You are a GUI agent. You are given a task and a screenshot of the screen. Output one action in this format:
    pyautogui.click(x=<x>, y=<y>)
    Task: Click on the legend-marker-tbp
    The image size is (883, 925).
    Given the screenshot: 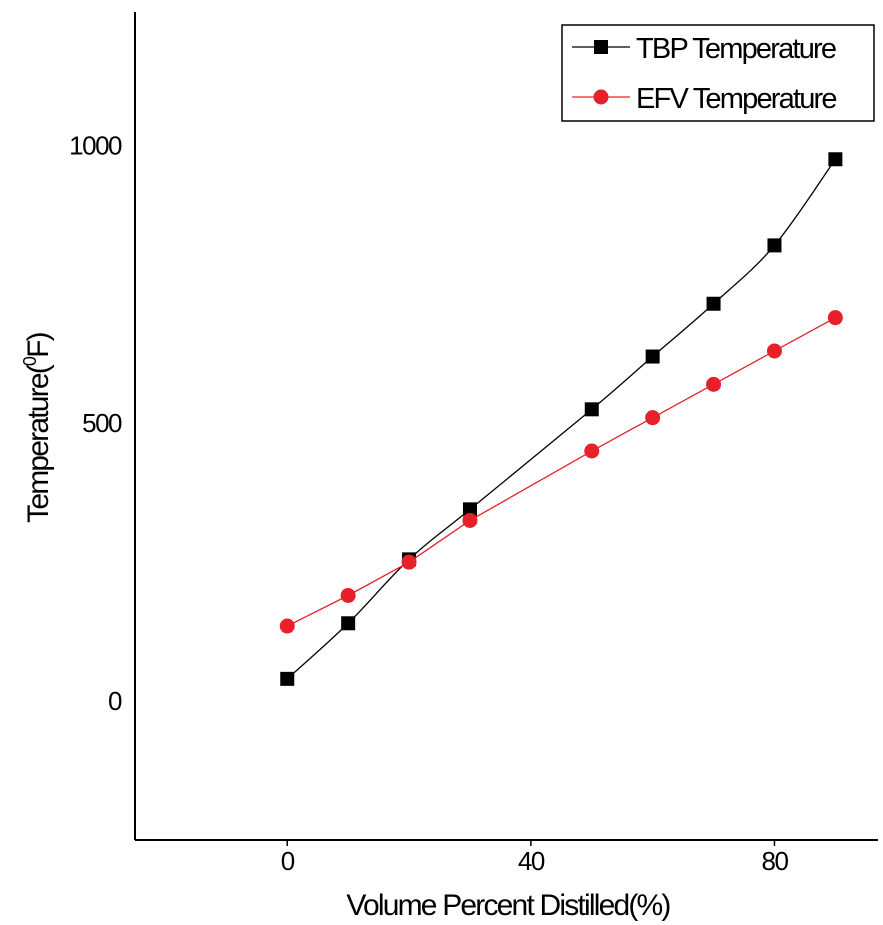 What is the action you would take?
    pyautogui.click(x=601, y=47)
    